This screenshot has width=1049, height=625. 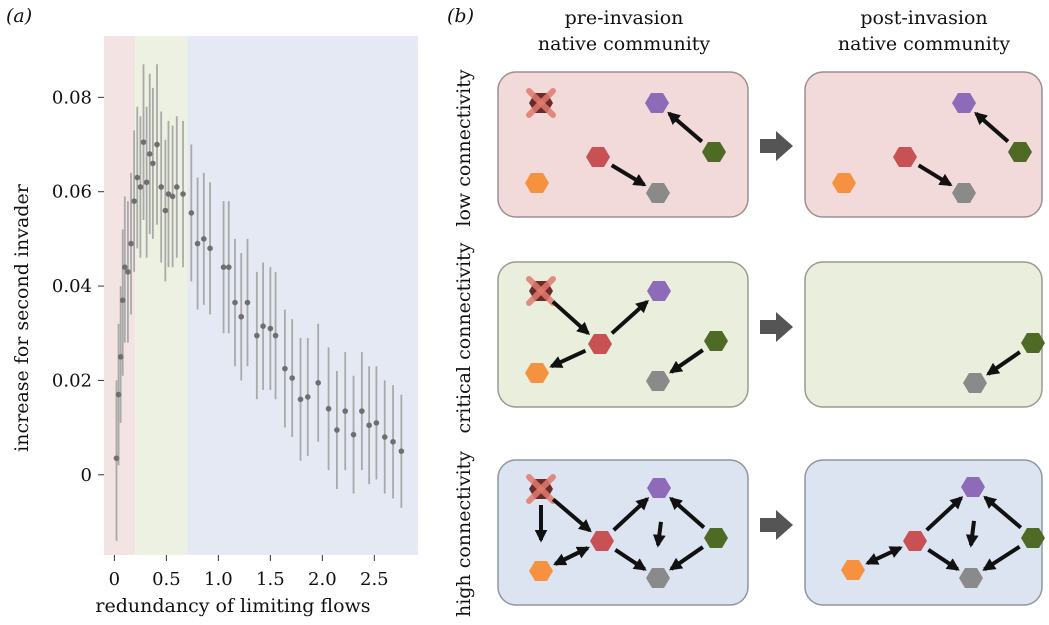 I want to click on community-box-high-pre, so click(x=623, y=532).